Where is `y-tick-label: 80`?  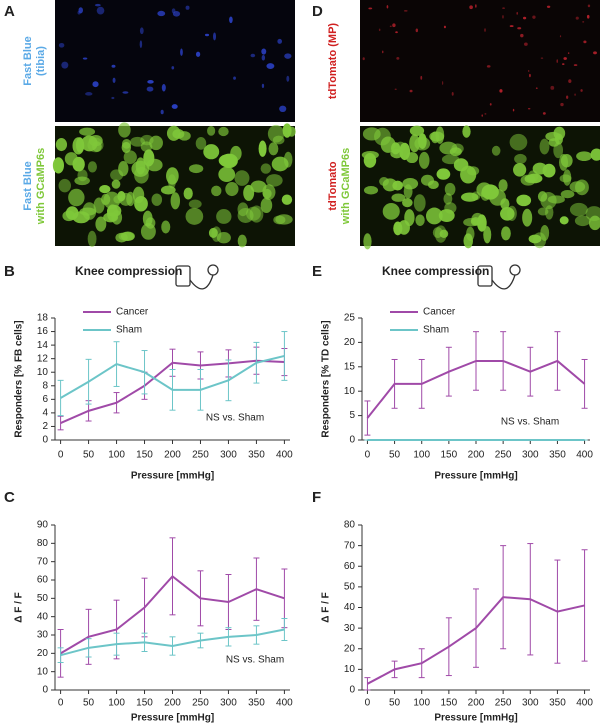
y-tick-label: 80 is located at coordinates (43, 543).